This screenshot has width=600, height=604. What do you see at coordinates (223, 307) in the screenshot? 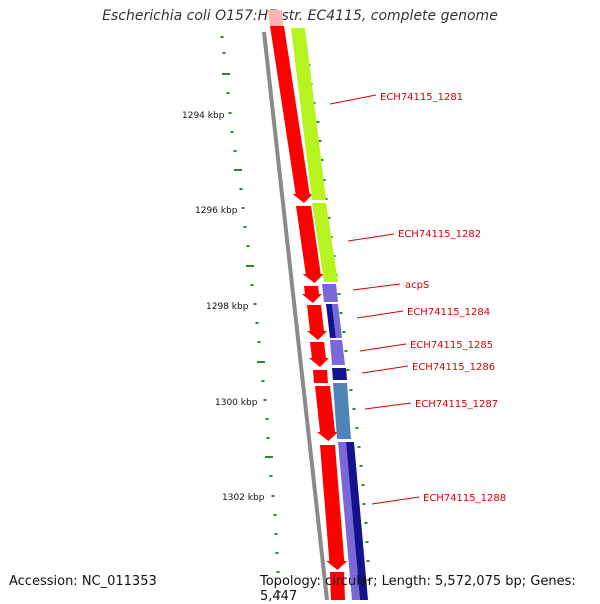
I see `scale-labels: 1294 kbp 1296 kbp 1298 kbp 1300 kbp 1302 kbp` at bounding box center [223, 307].